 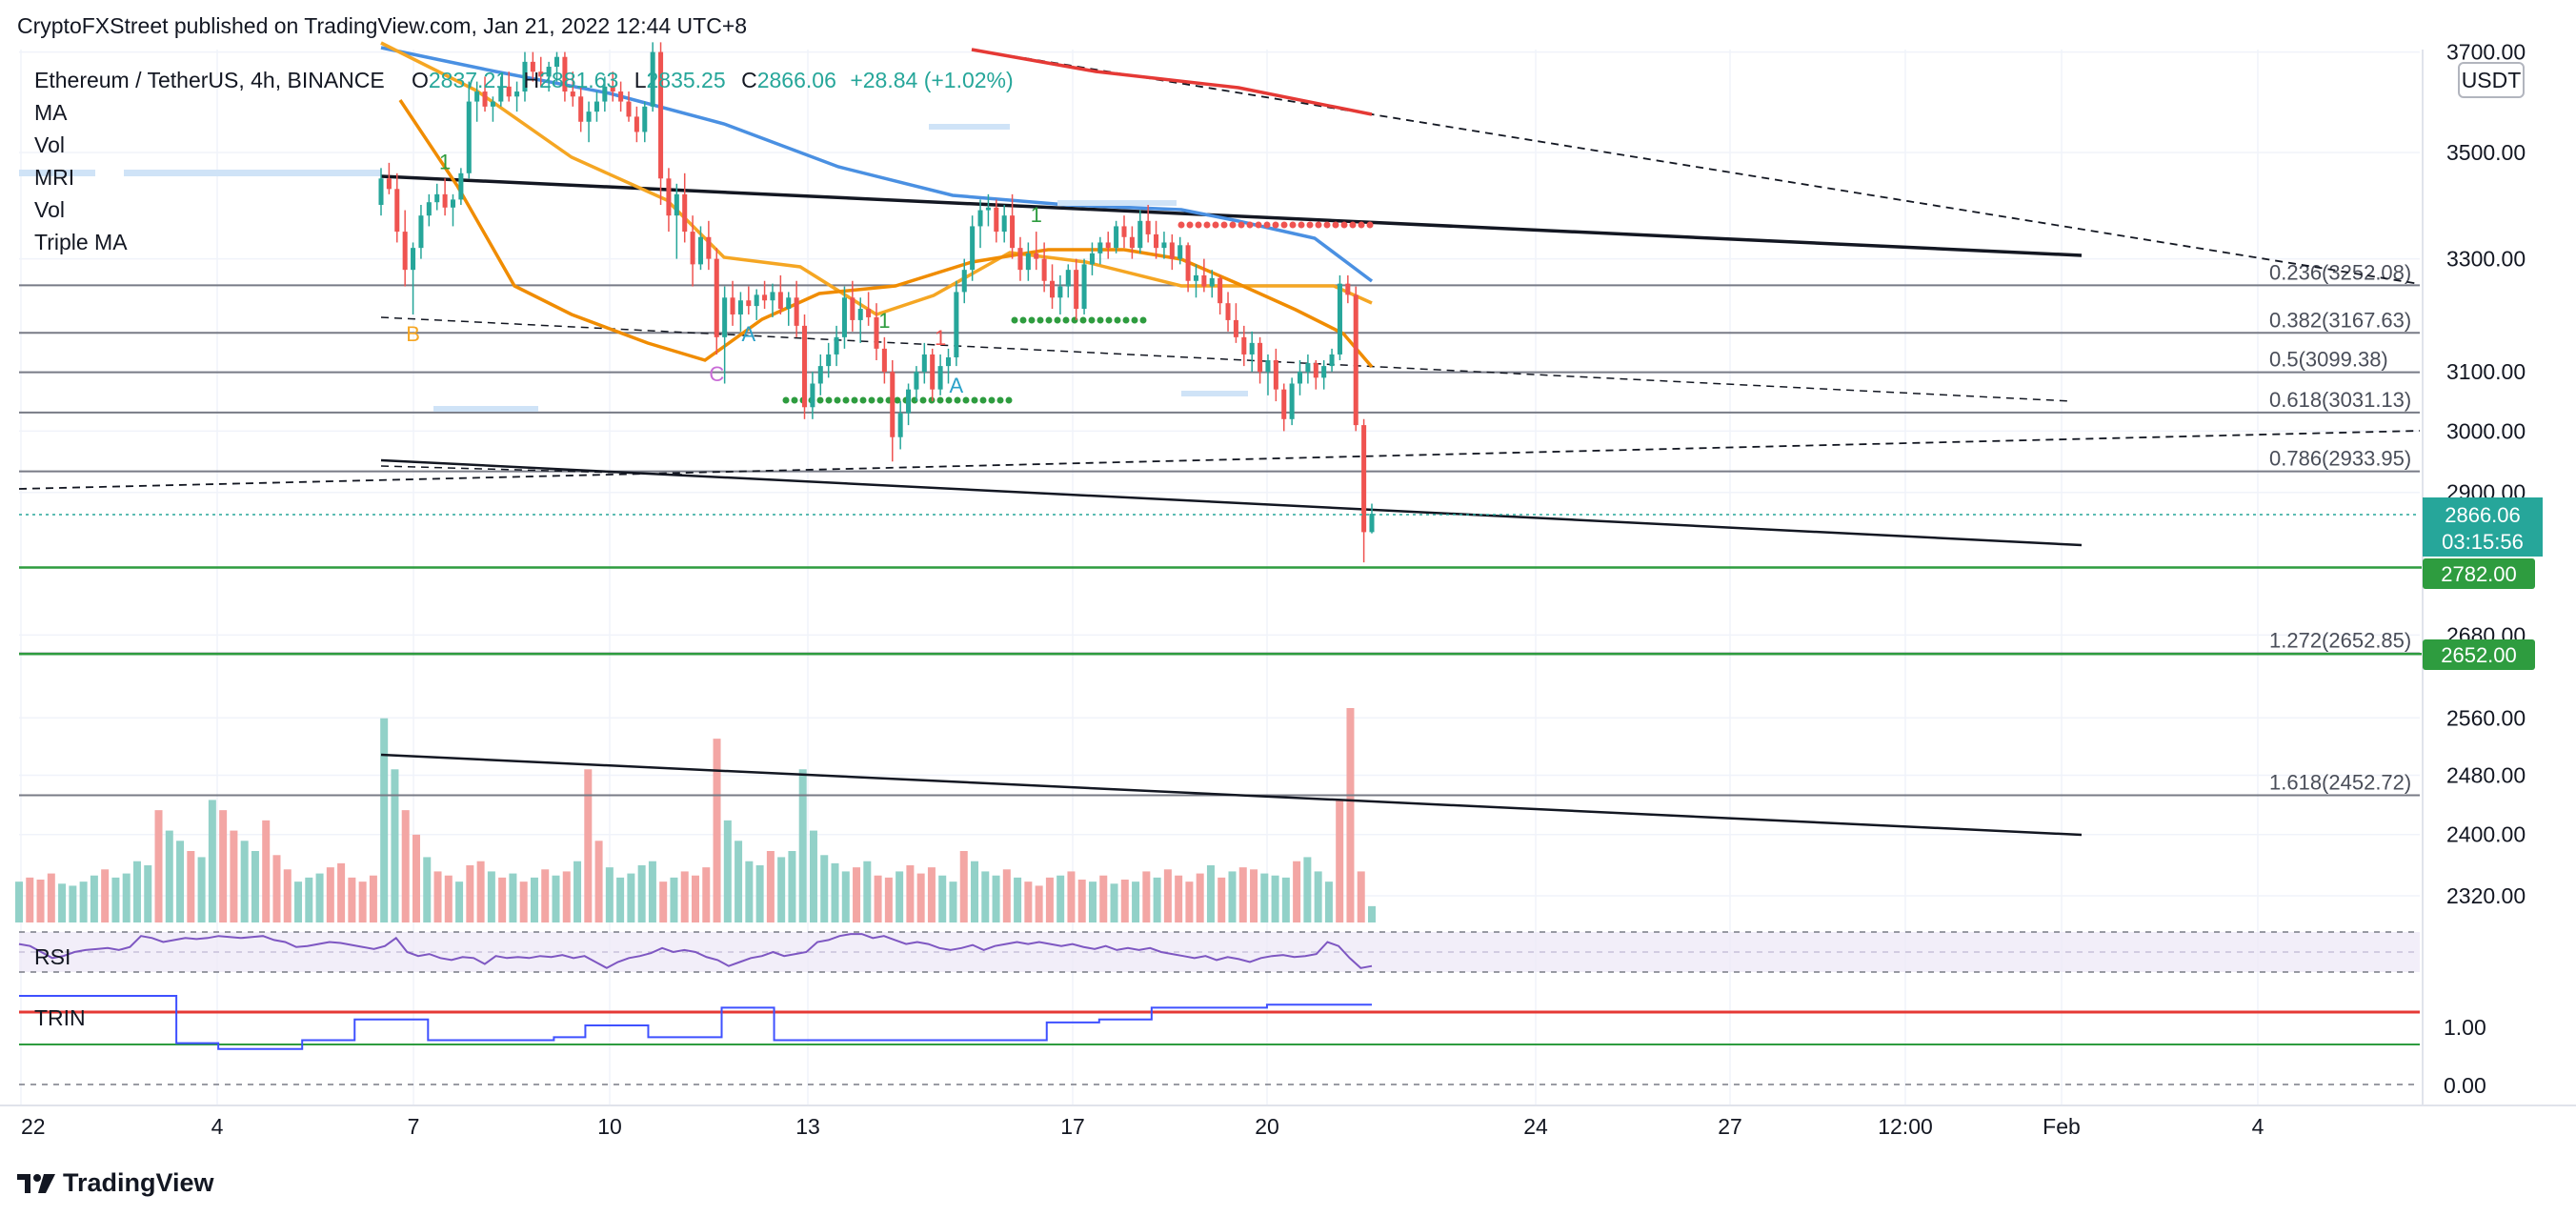 I want to click on highlight-bars, so click(x=633, y=268).